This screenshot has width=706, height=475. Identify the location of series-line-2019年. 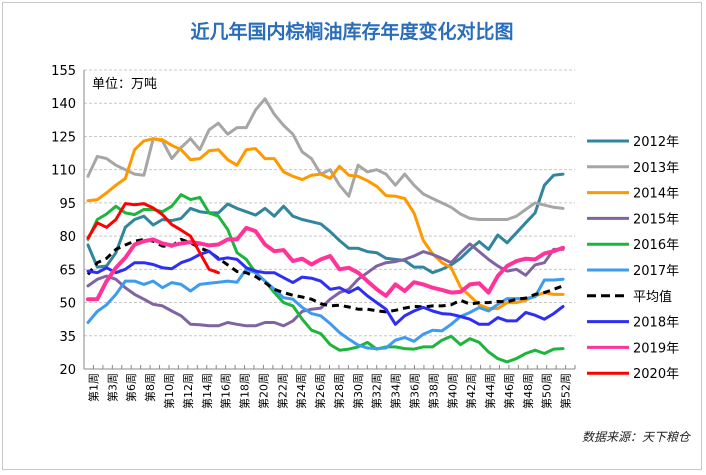
(325, 263).